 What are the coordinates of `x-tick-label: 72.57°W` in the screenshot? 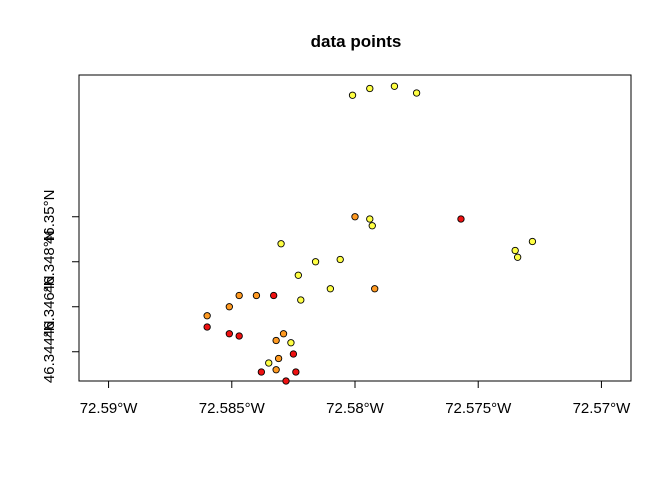 It's located at (602, 408).